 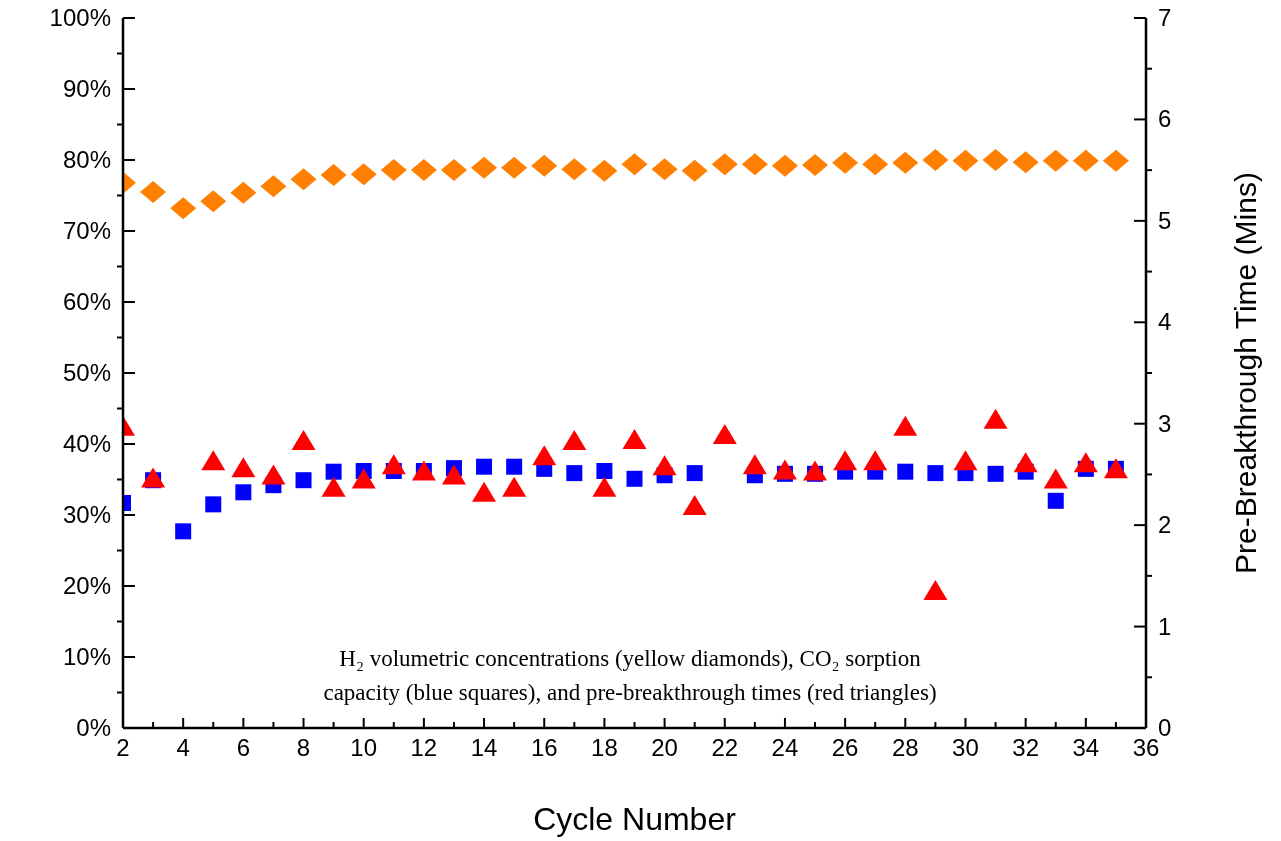 I want to click on annotation: H₂ volumetric concentrations (yellow diamonds), CO₂ sorption capacity (blue squares), and pre-breakthrough times (red triangles), so click(x=630, y=675).